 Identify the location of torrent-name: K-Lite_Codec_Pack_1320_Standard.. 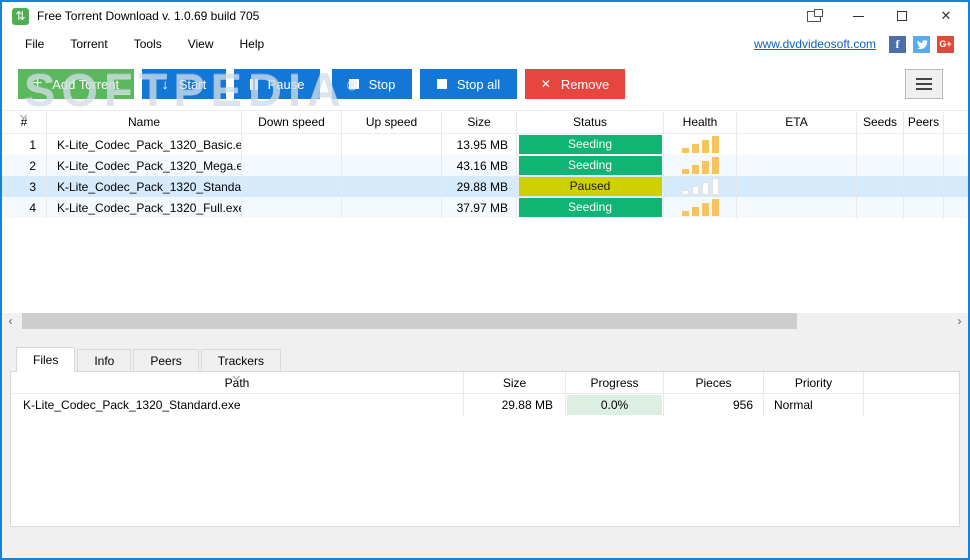
(144, 186).